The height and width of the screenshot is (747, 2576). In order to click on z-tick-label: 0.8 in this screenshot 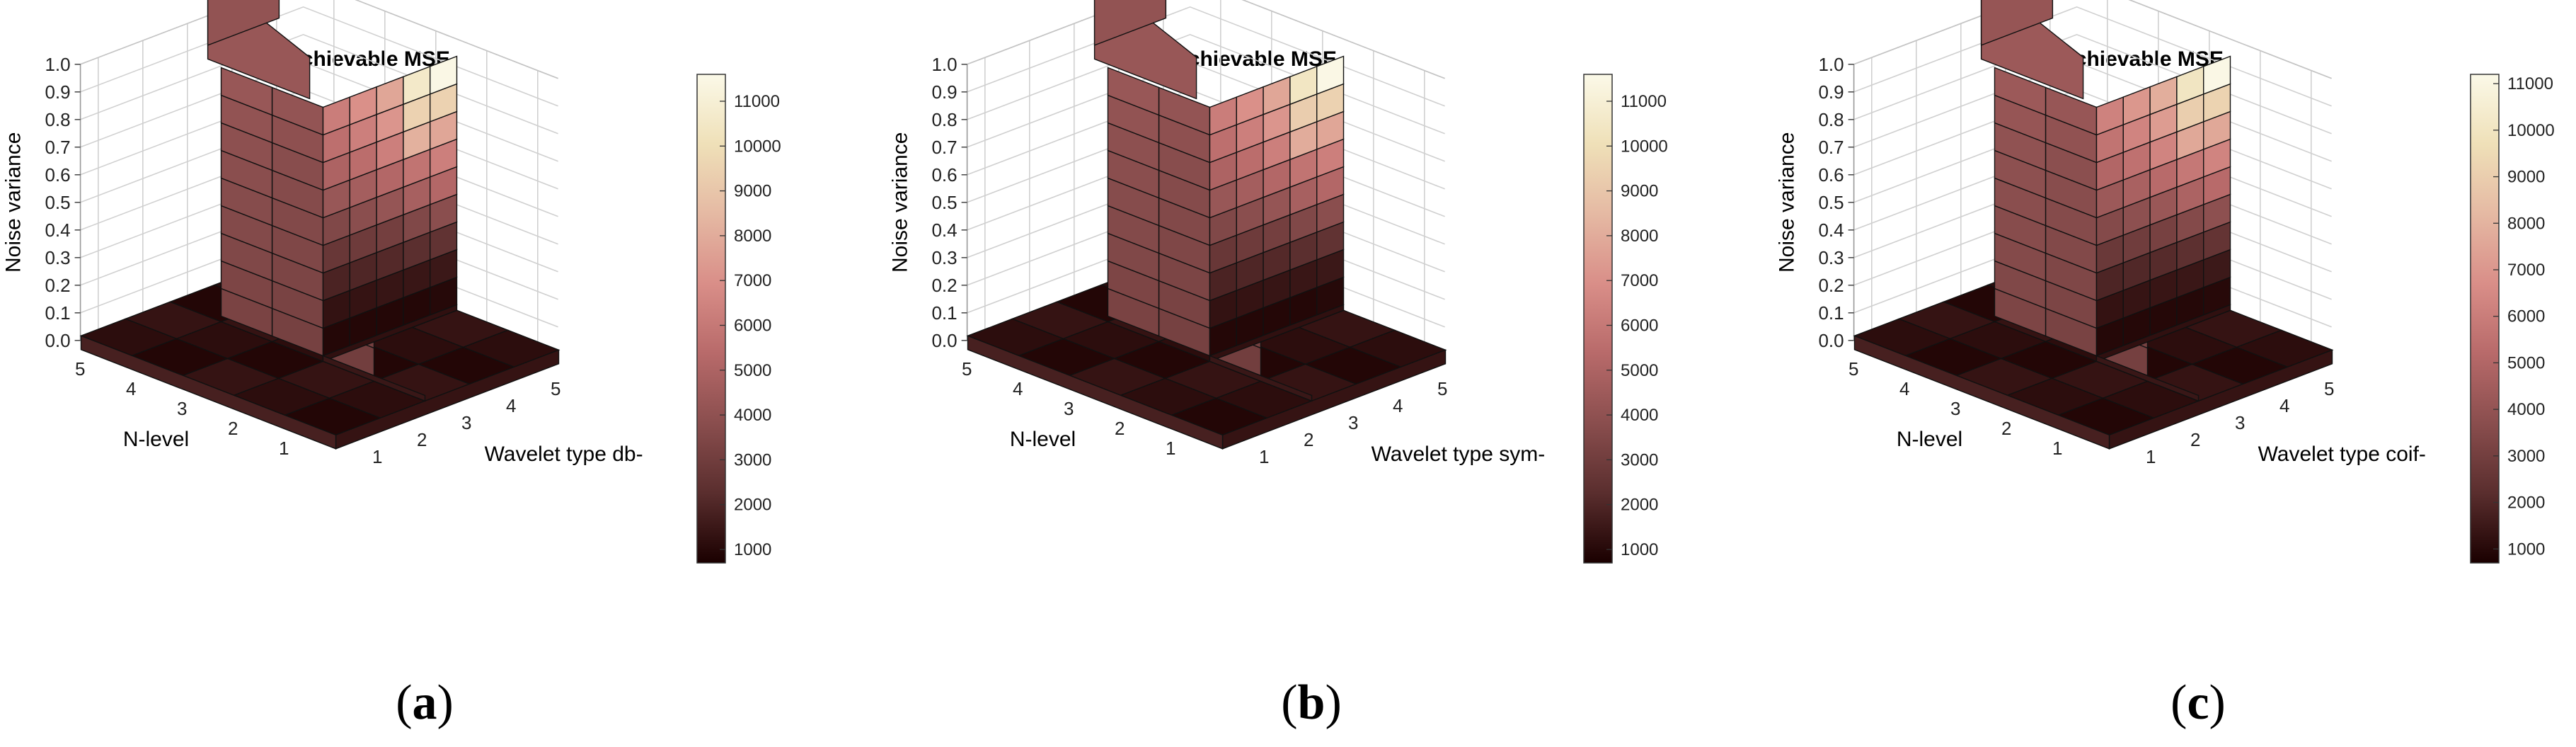, I will do `click(944, 119)`.